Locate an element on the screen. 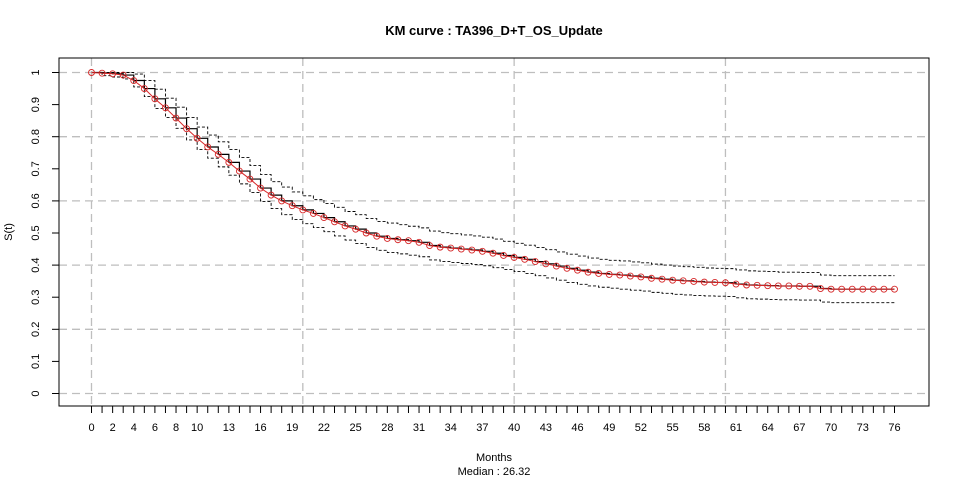 This screenshot has height=480, width=960. x-tick-label: 52 is located at coordinates (641, 428).